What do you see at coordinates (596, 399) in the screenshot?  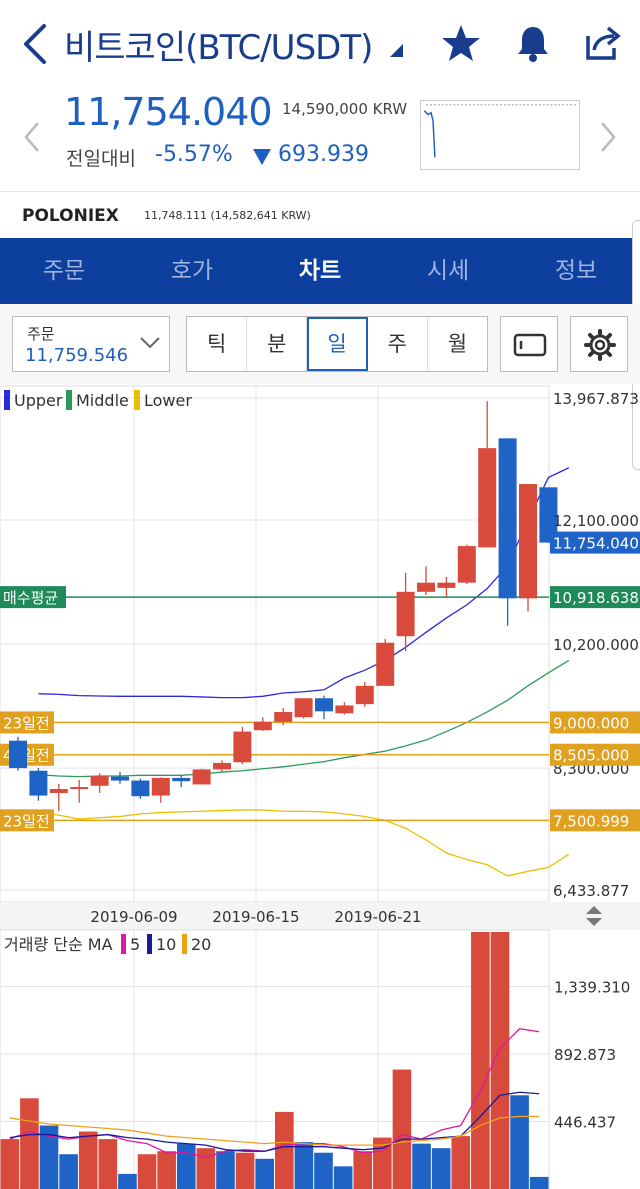 I see `price-tick-label: 13,967.873` at bounding box center [596, 399].